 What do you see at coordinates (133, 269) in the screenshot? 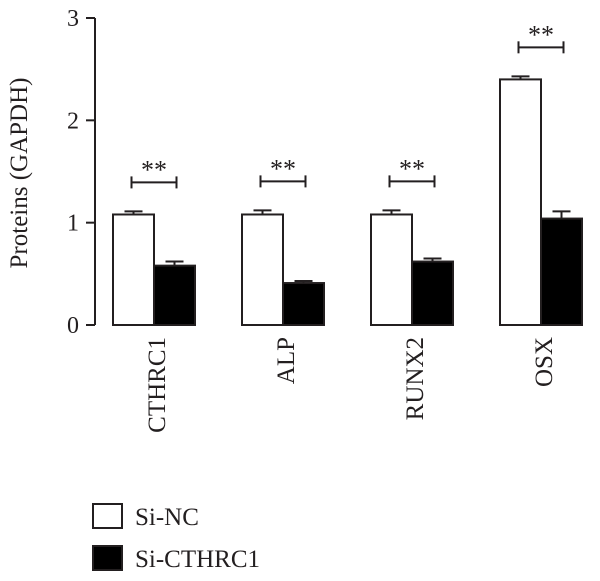
I see `bar-si-nc-cthrc1` at bounding box center [133, 269].